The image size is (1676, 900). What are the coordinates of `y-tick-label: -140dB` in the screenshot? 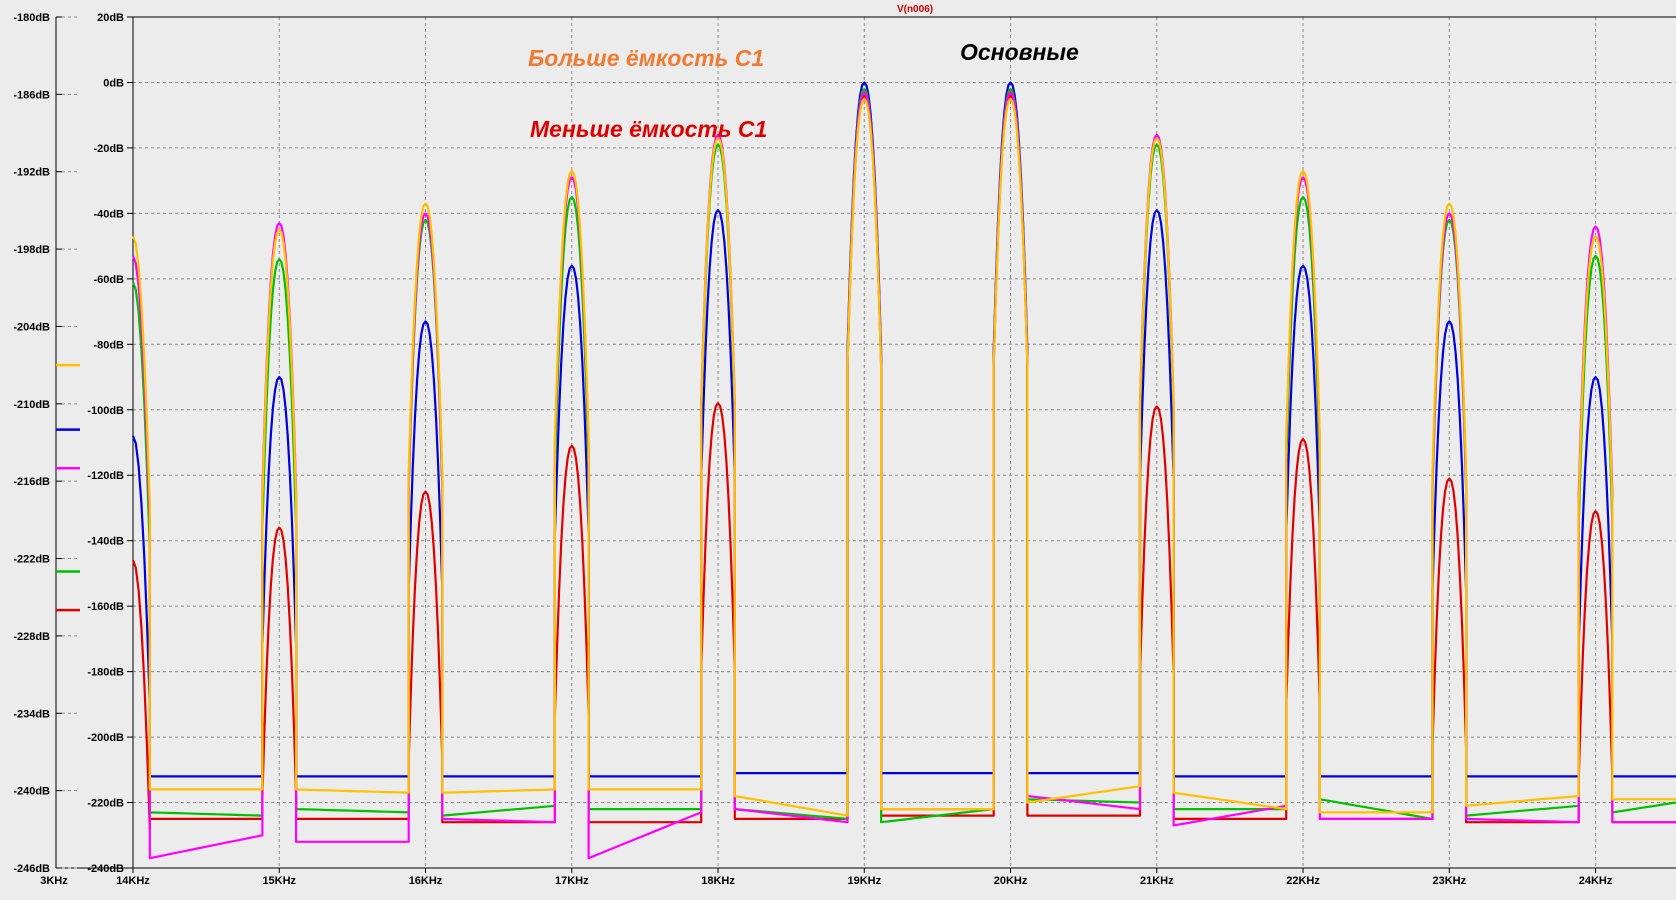 It's located at (105, 542).